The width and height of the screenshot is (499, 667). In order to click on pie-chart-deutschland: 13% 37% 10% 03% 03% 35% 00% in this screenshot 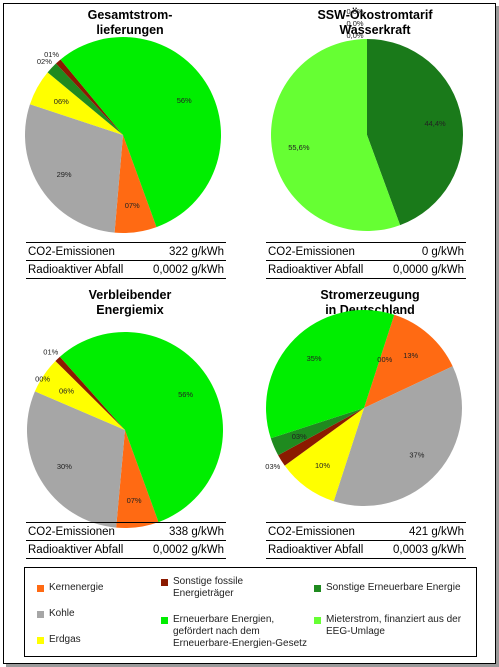, I will do `click(363, 408)`.